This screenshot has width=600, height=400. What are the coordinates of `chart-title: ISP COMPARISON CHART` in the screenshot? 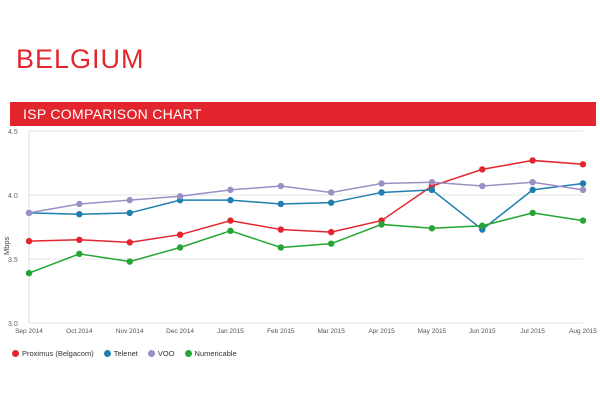 It's located at (112, 114).